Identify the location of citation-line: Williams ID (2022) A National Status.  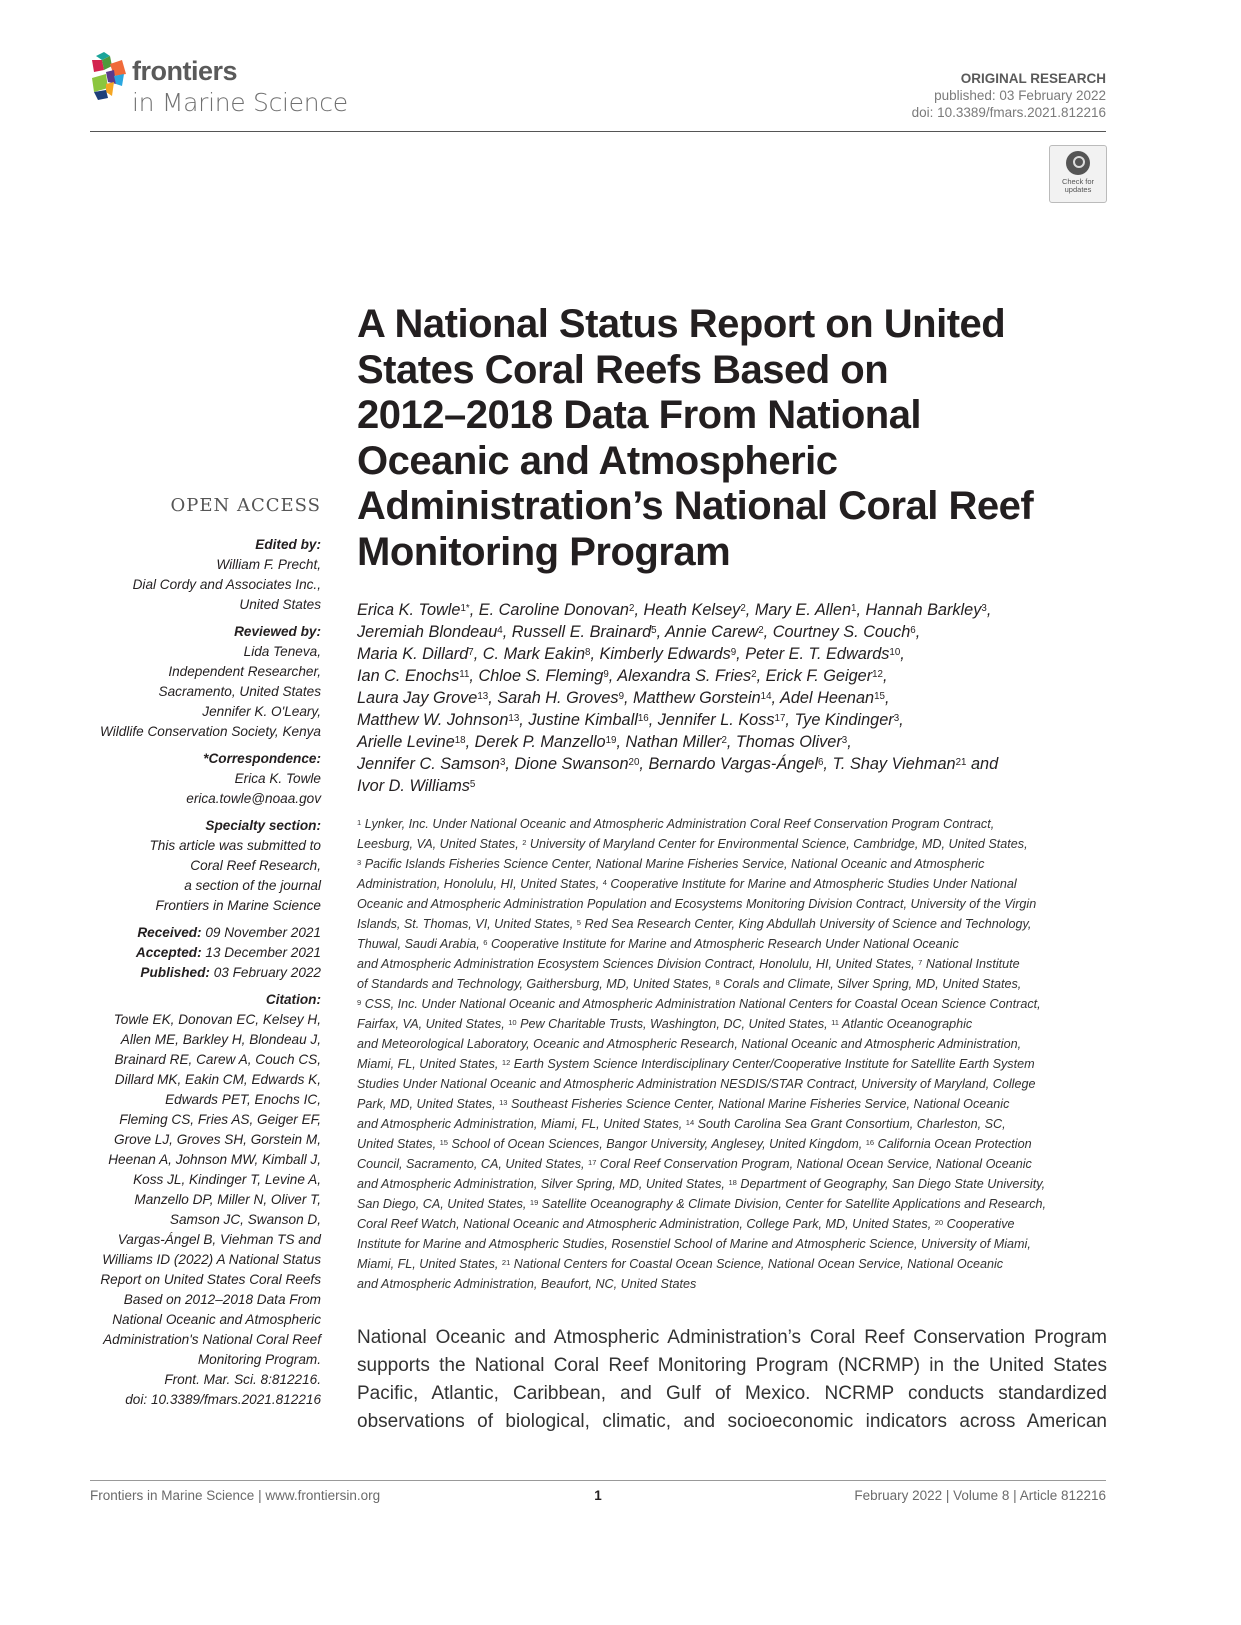
(211, 1259).